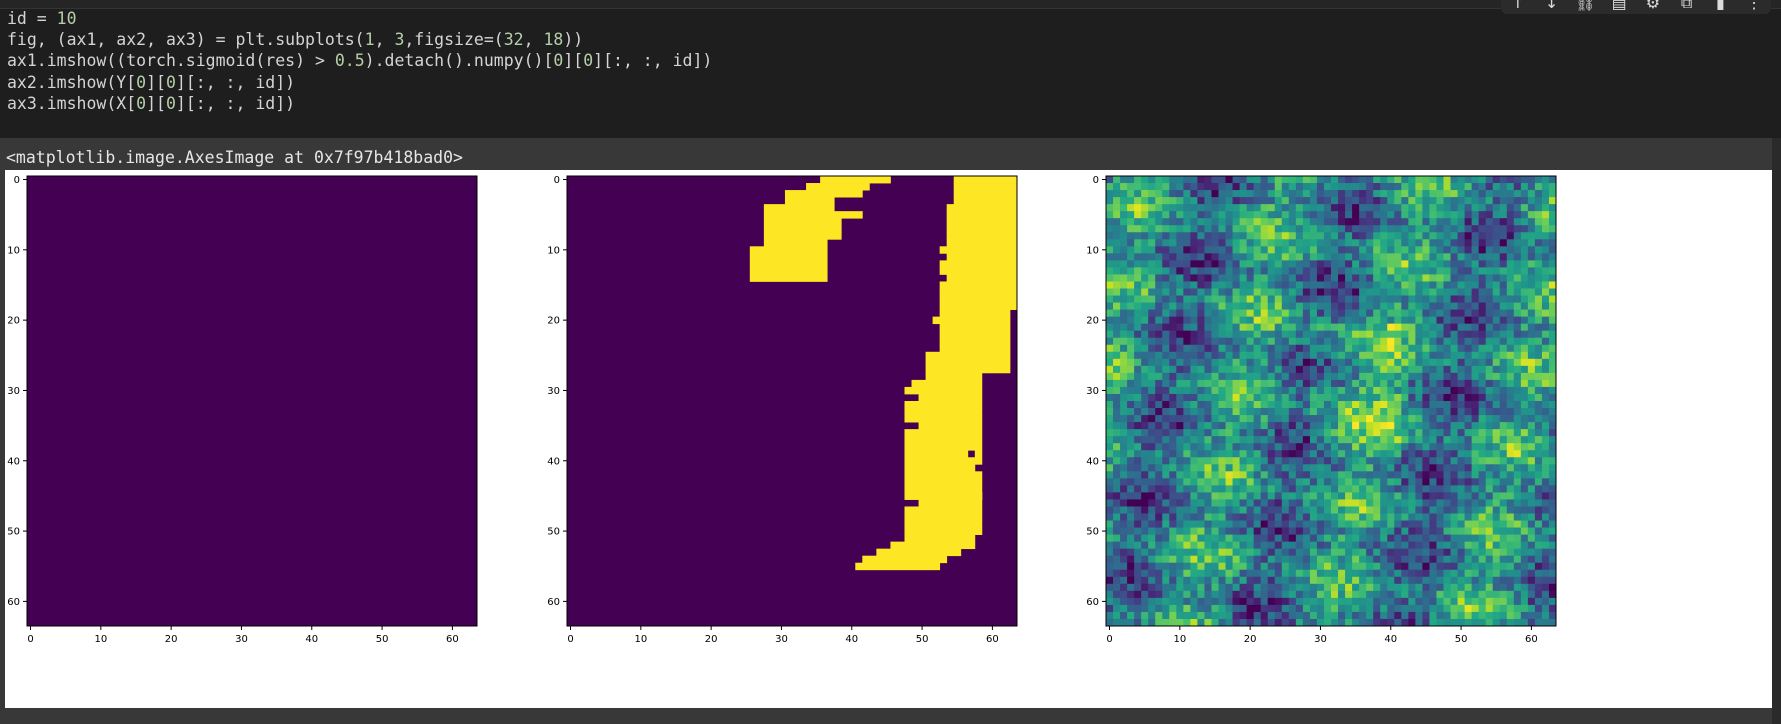 The height and width of the screenshot is (724, 1781). I want to click on comment-icon: ▤, so click(1619, 7).